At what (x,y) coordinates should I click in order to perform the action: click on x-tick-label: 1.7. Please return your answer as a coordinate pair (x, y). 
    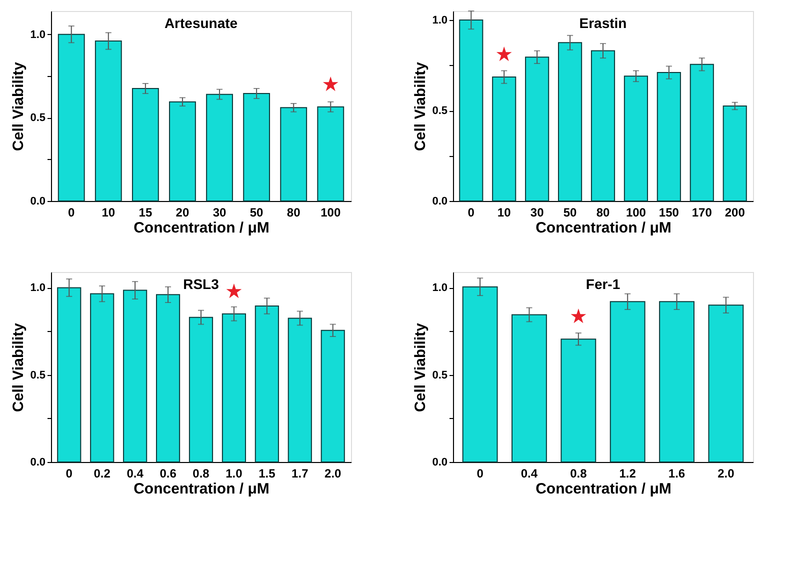
    Looking at the image, I should click on (300, 473).